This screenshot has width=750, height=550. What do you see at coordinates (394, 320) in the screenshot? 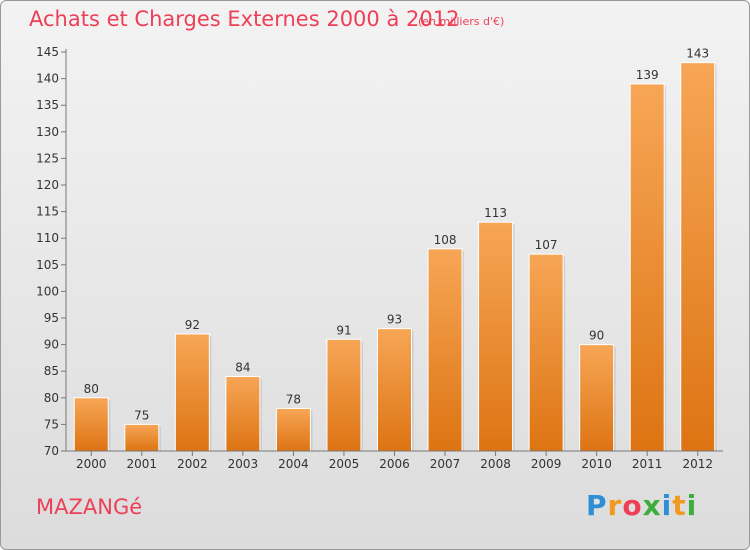
I see `bar-value-label: 93` at bounding box center [394, 320].